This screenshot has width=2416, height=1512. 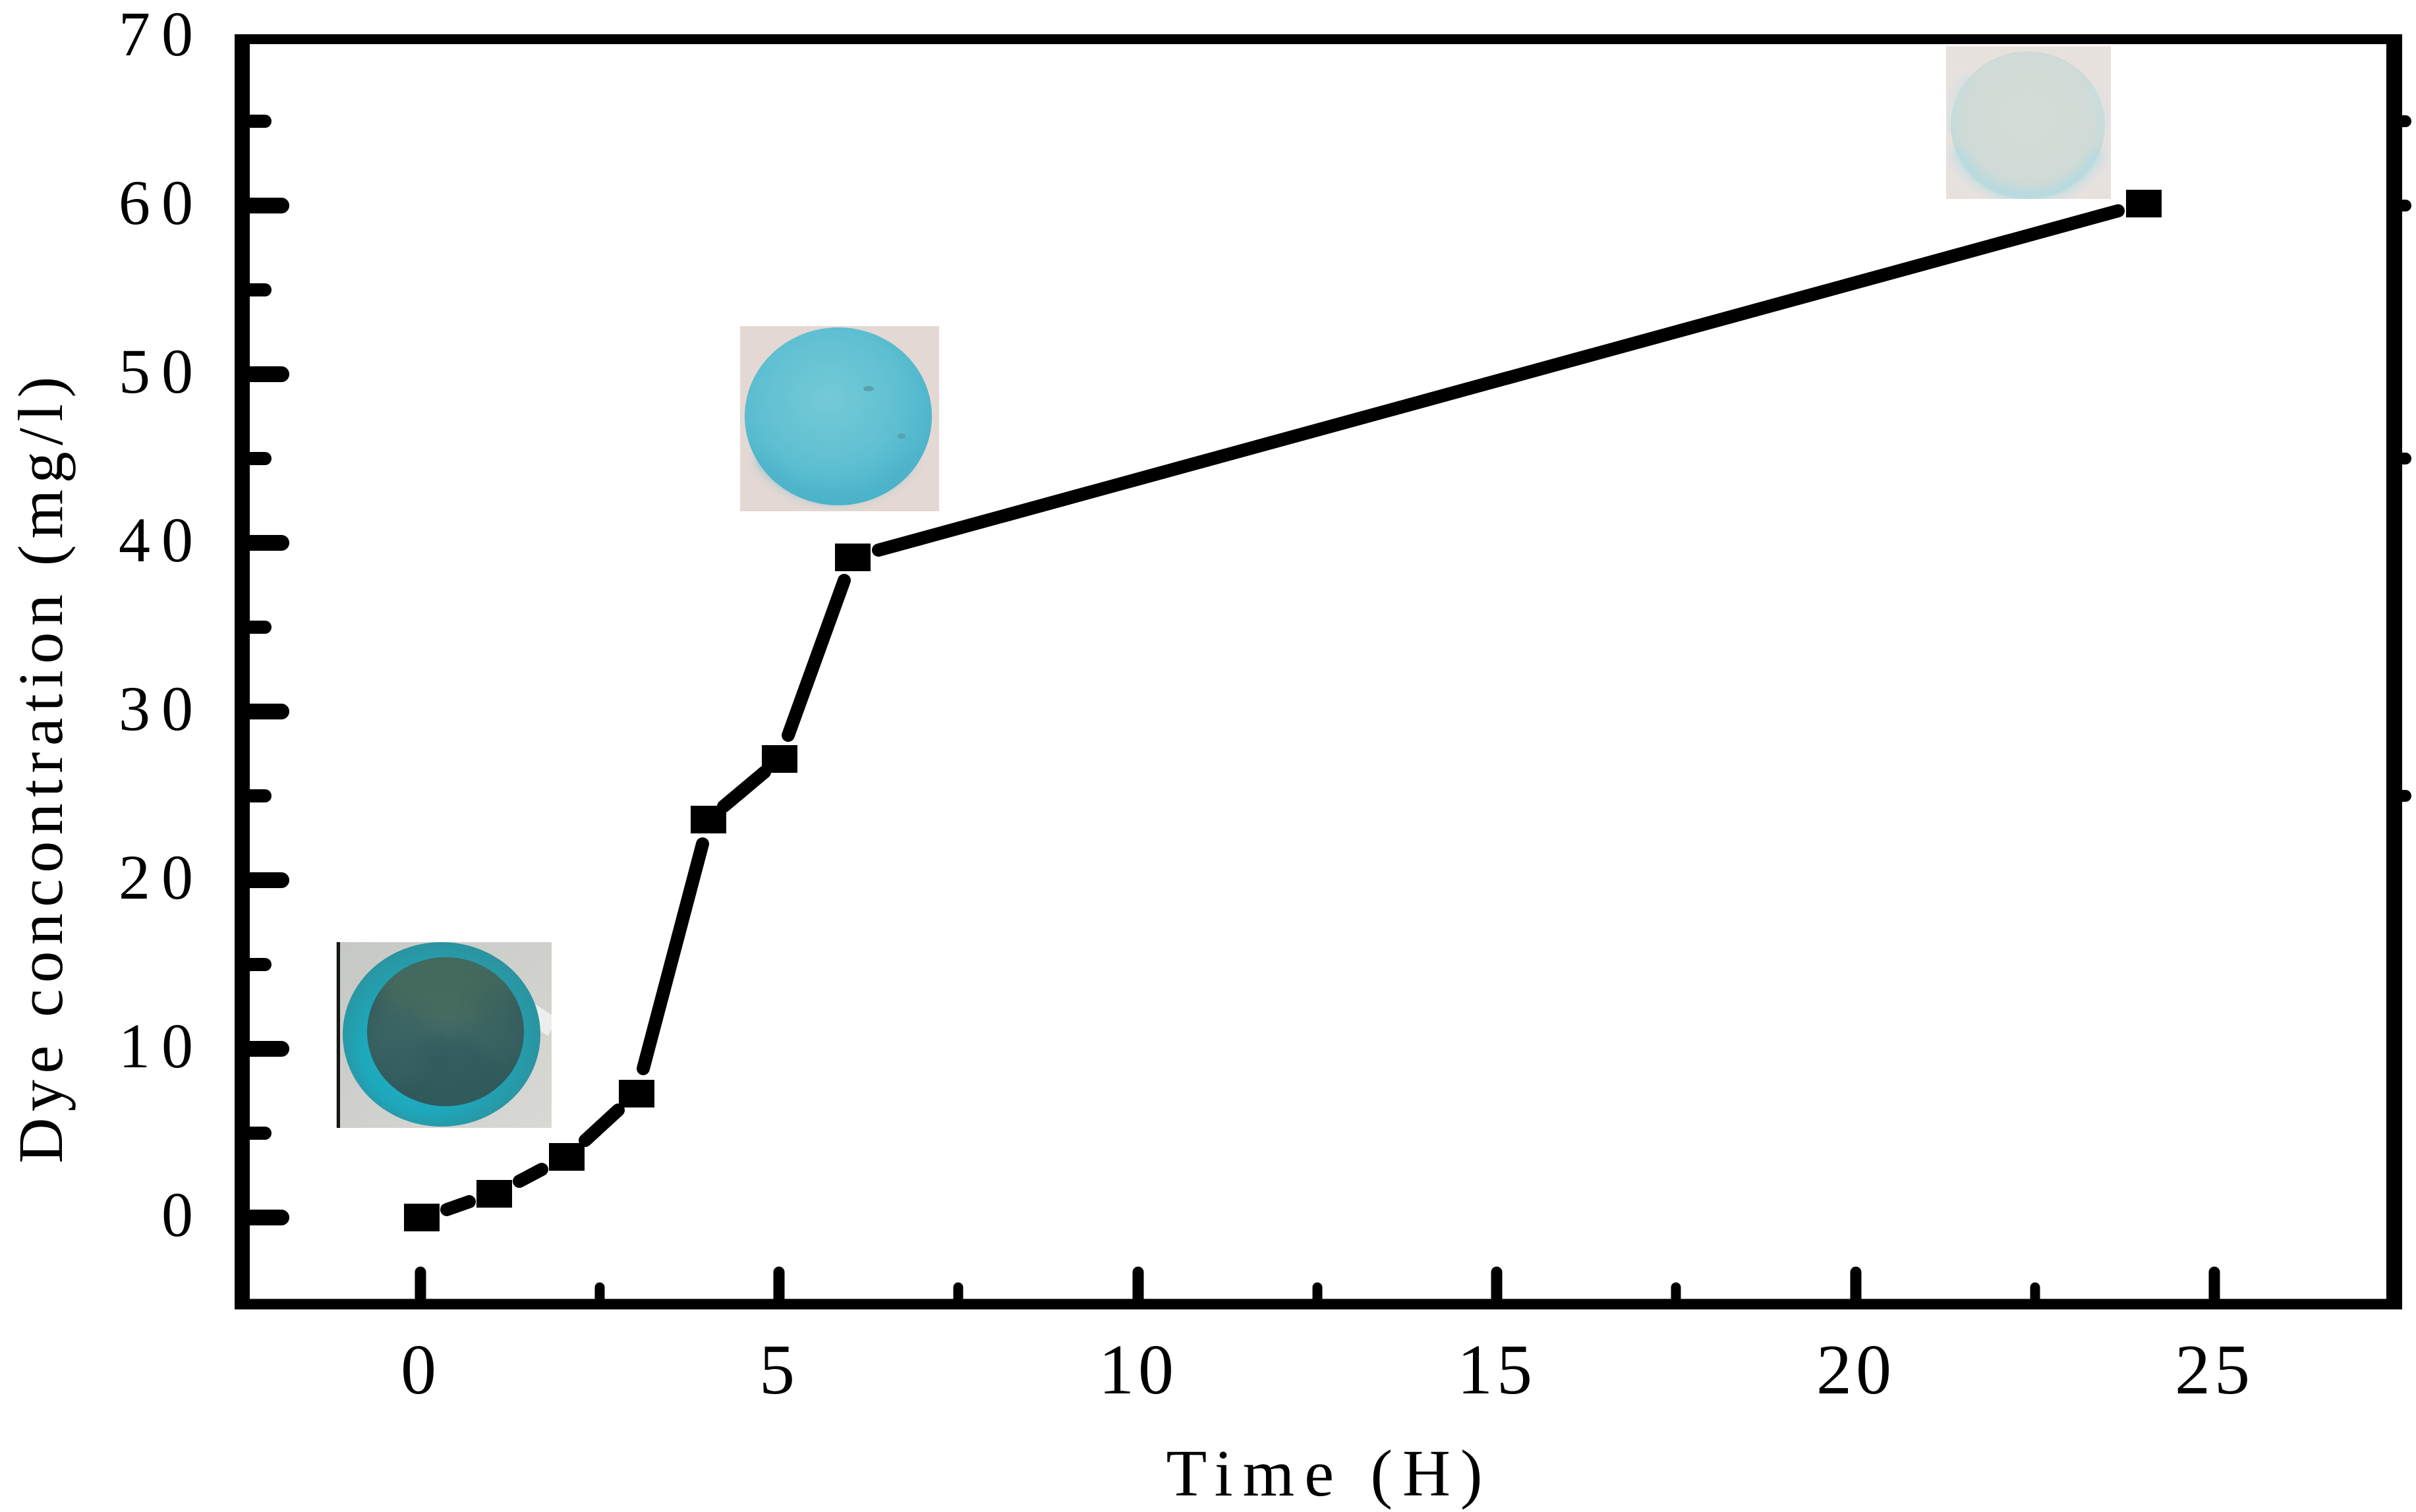 I want to click on svg-text: 30, so click(x=161, y=708).